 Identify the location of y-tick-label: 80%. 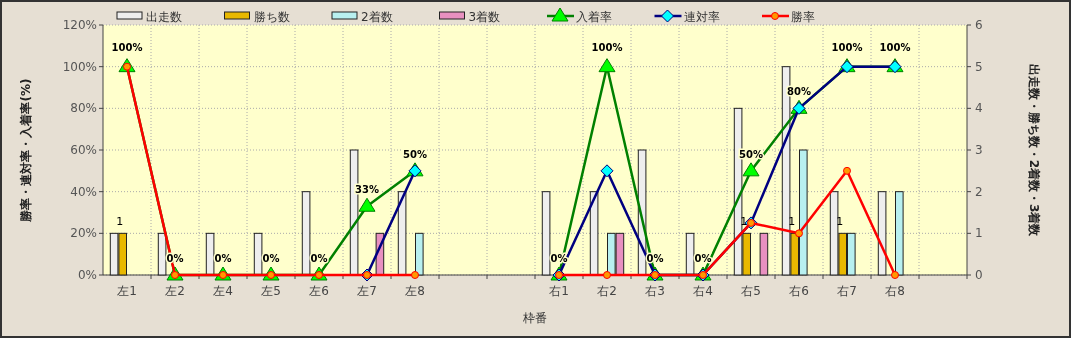
(83, 108).